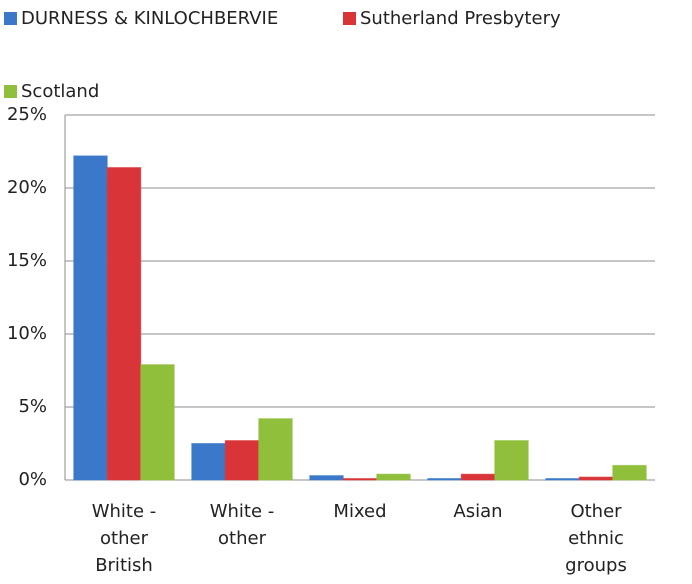 This screenshot has width=692, height=584. Describe the element at coordinates (242, 525) in the screenshot. I see `x-tick-label: White - other` at that location.